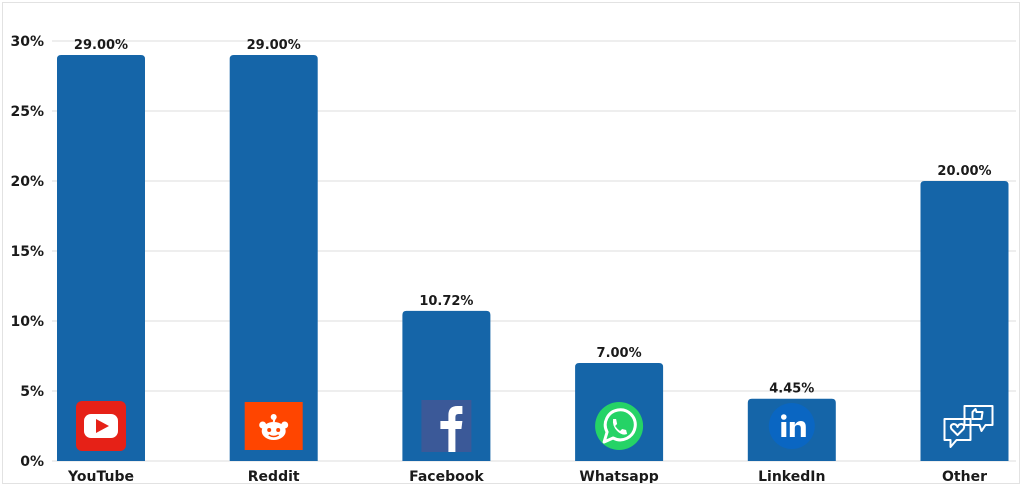 The height and width of the screenshot is (487, 1024). Describe the element at coordinates (535, 426) in the screenshot. I see `bar-icons` at that location.